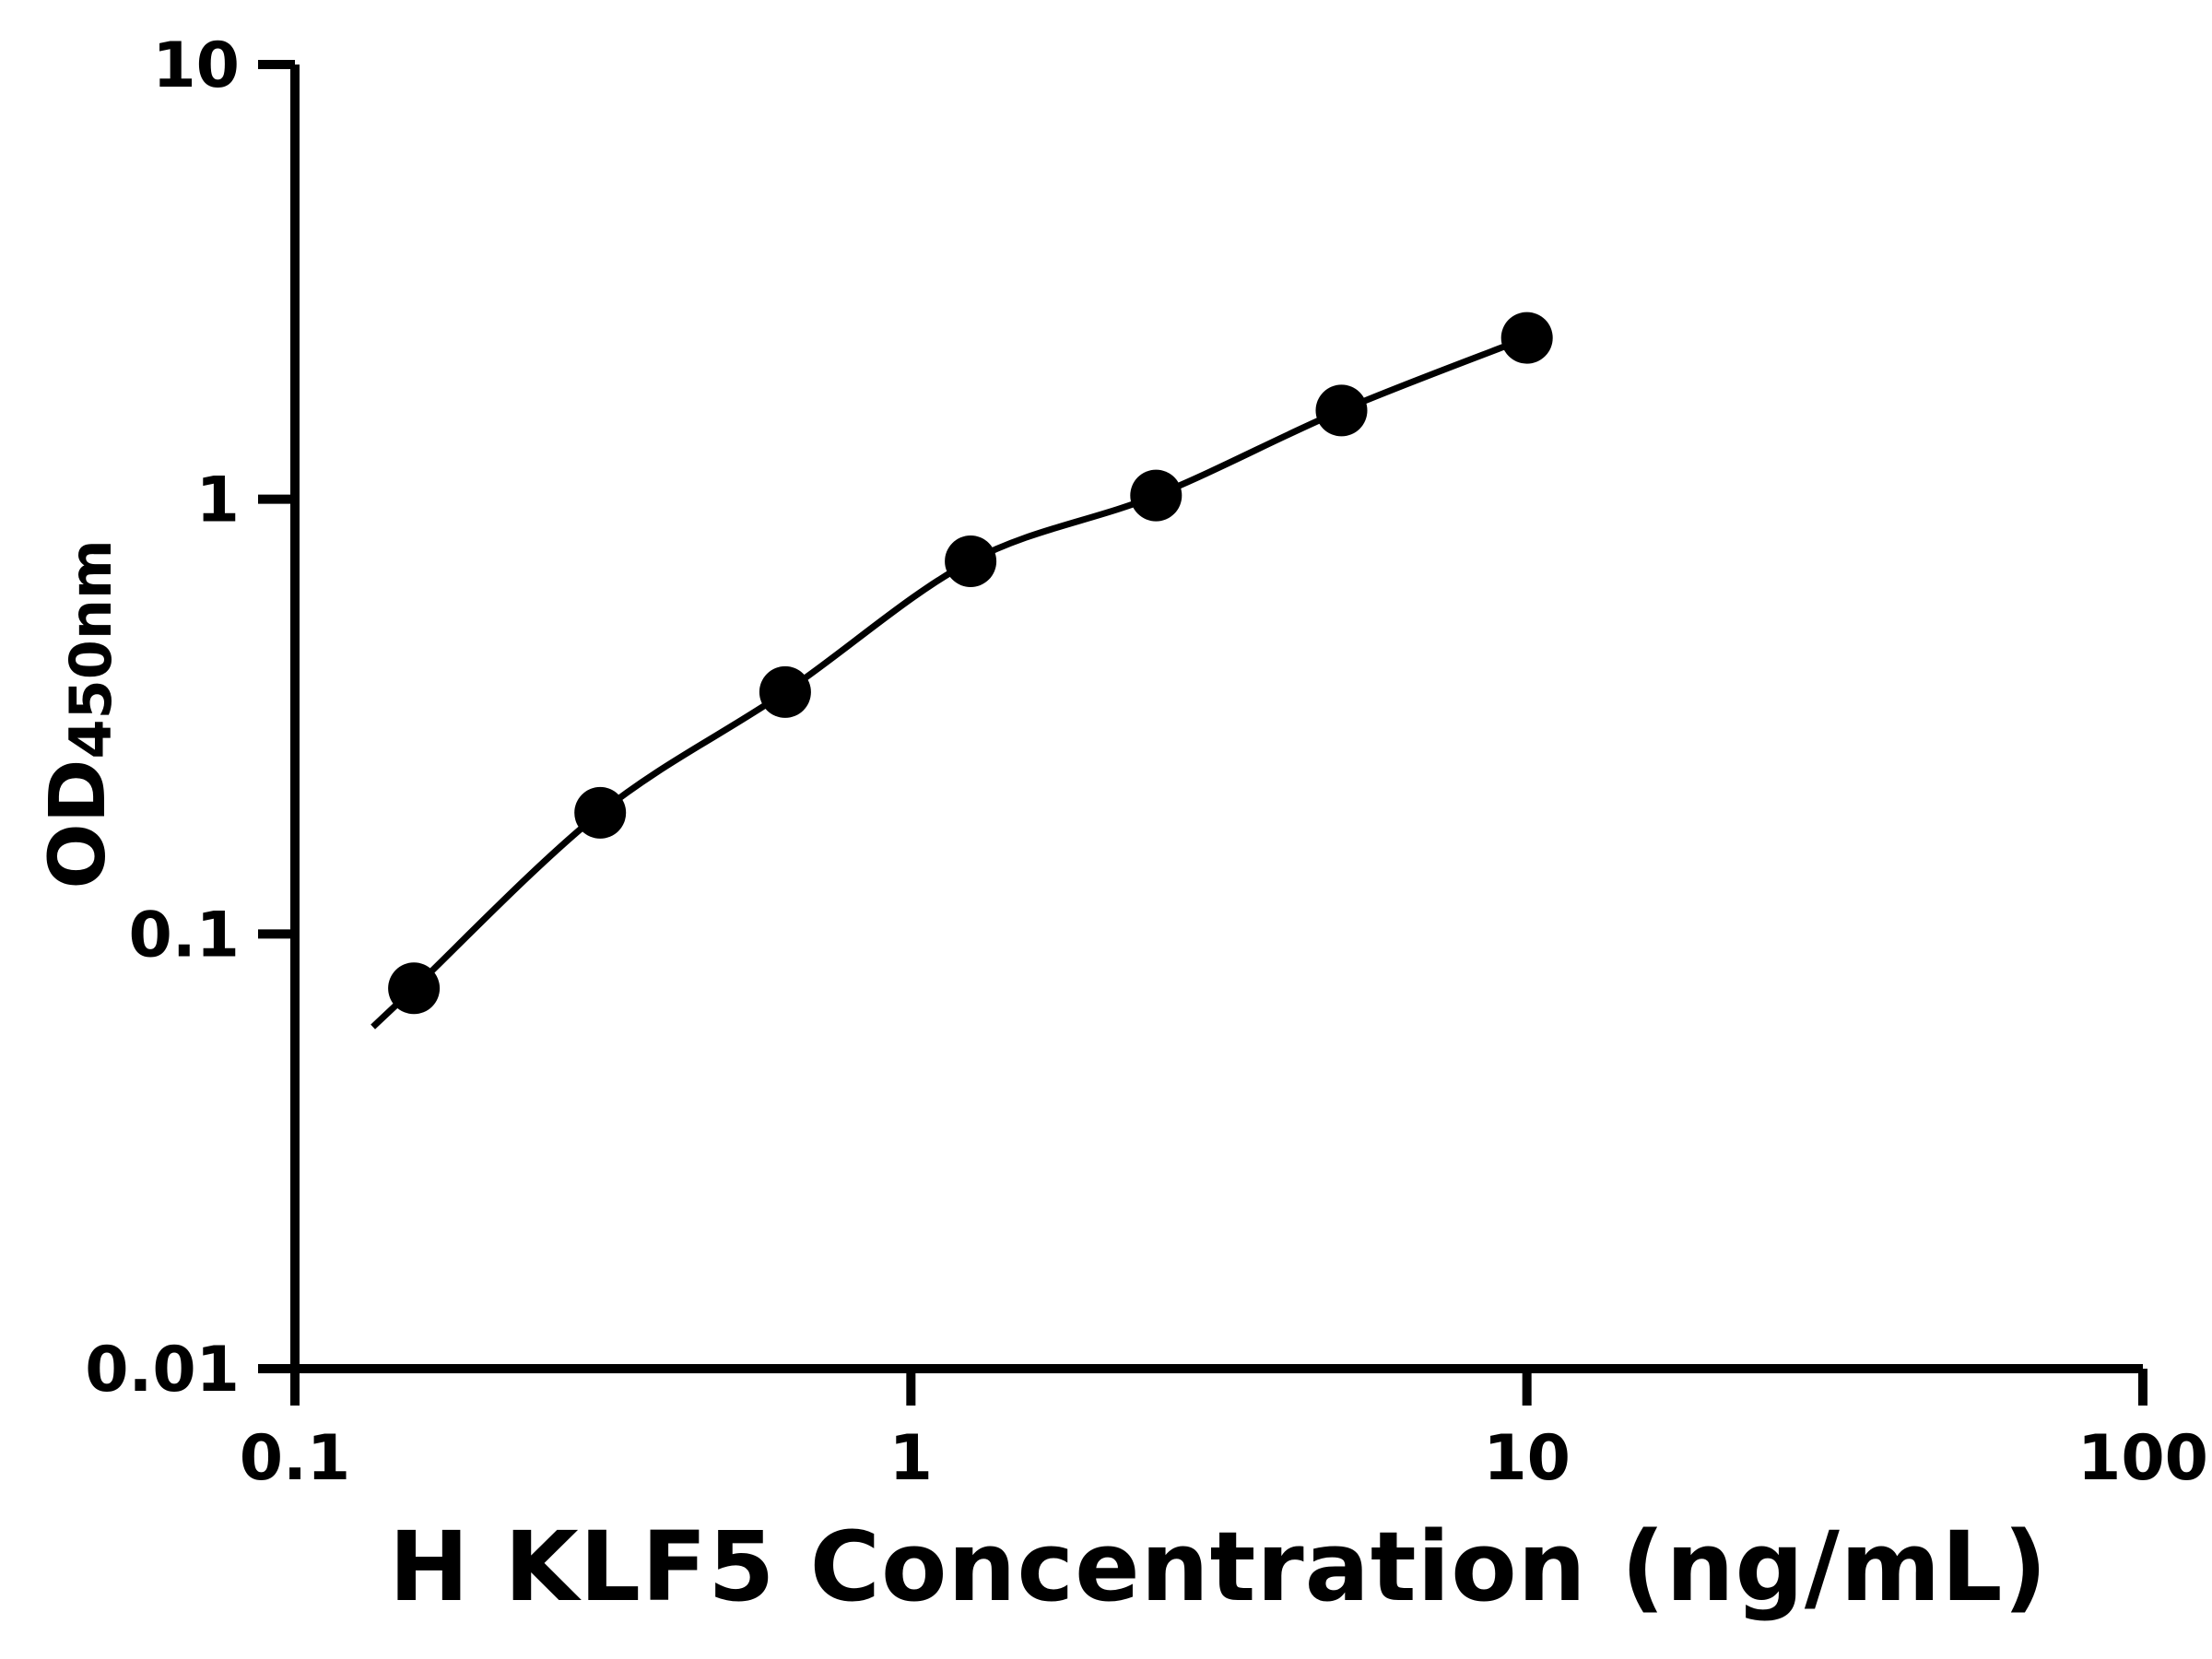 This screenshot has width=2212, height=1659. Describe the element at coordinates (1218, 1567) in the screenshot. I see `x-axis-title: H KLF5 Concentration (ng/mL)` at that location.